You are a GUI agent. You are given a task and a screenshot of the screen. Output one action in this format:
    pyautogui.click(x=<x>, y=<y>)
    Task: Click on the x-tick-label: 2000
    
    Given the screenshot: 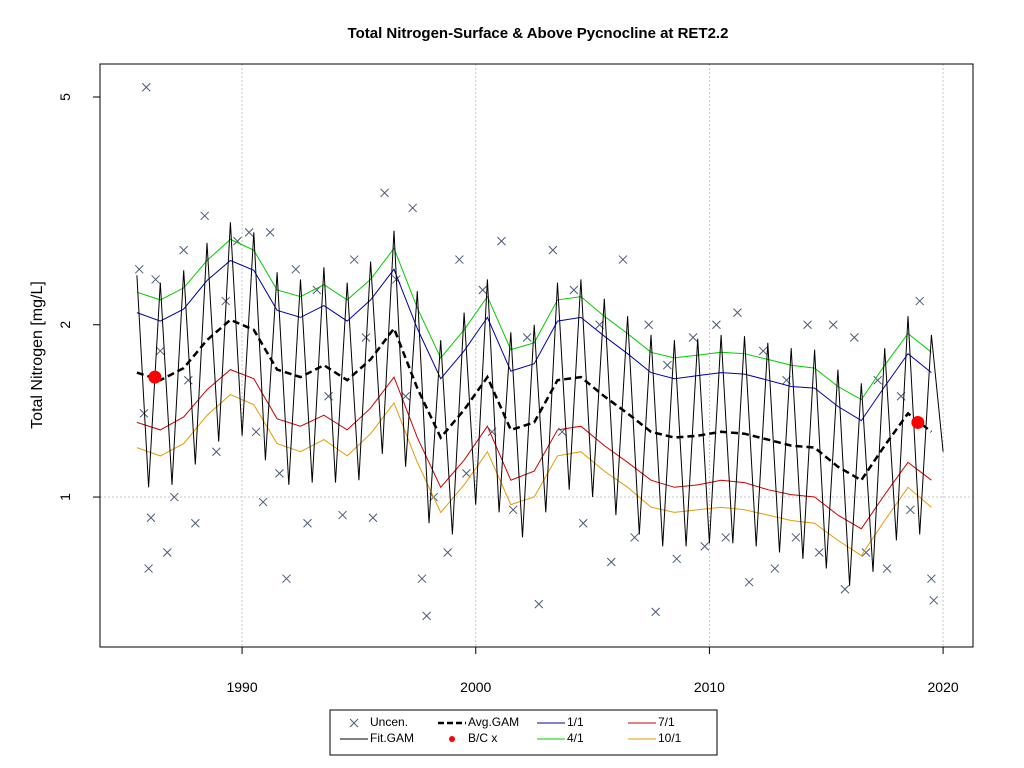 What is the action you would take?
    pyautogui.click(x=475, y=687)
    